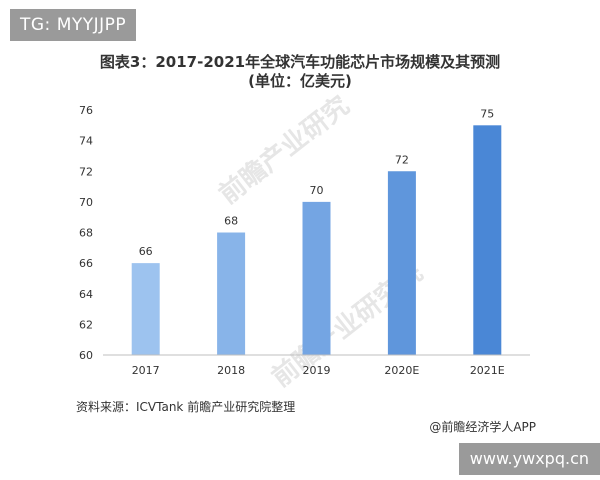  What do you see at coordinates (300, 81) in the screenshot?
I see `chart-subtitle-unit: (单位：亿美元)` at bounding box center [300, 81].